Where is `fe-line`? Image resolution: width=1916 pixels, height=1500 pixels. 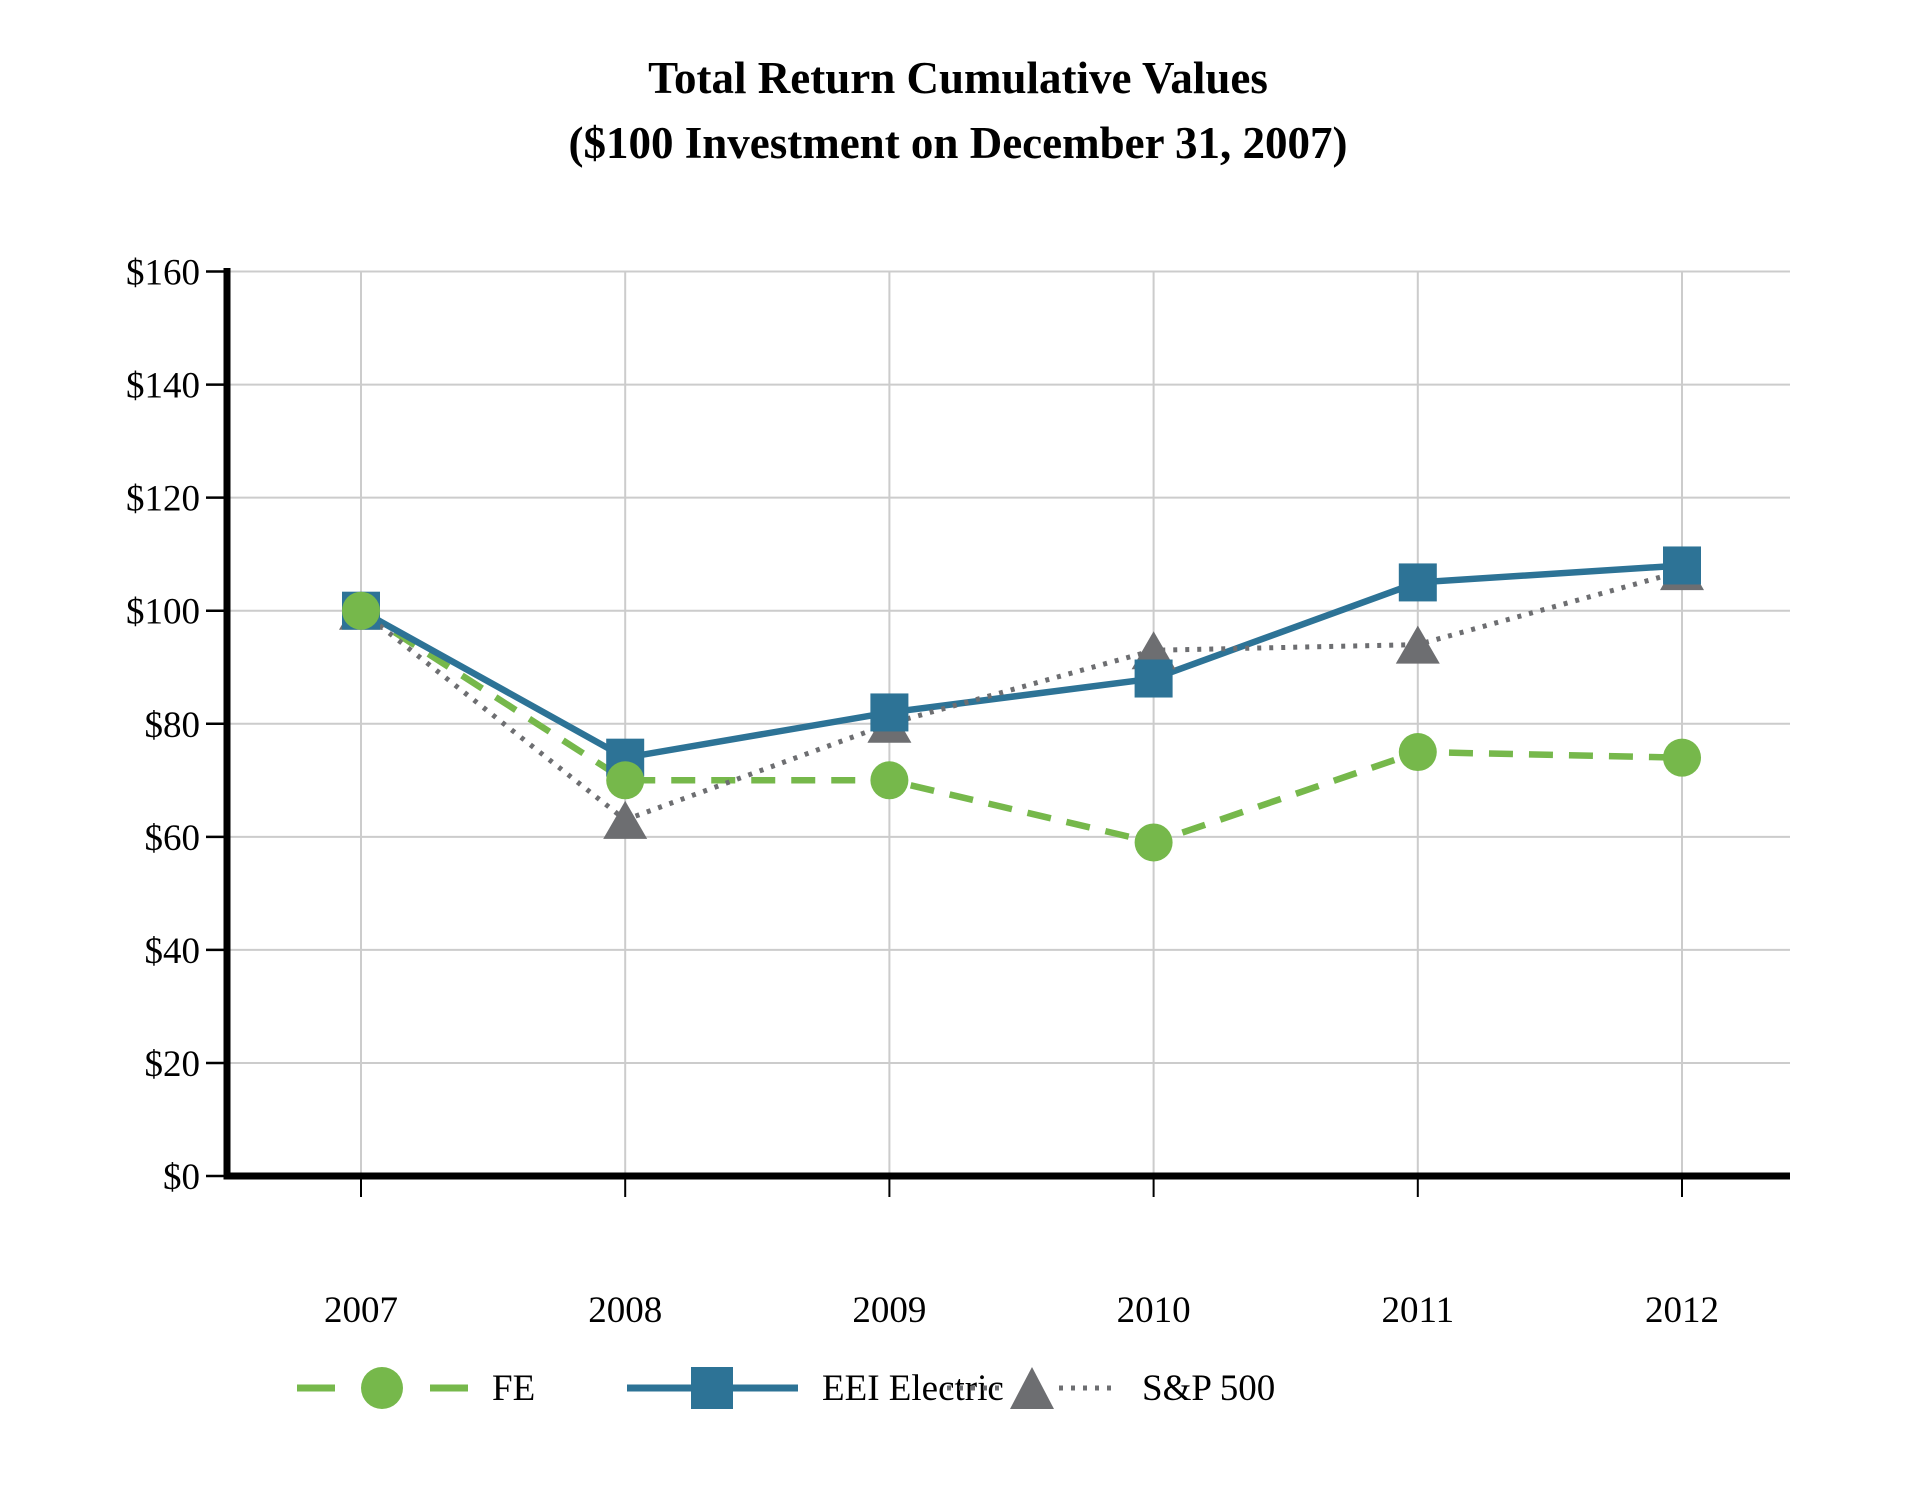 fe-line is located at coordinates (1021, 726).